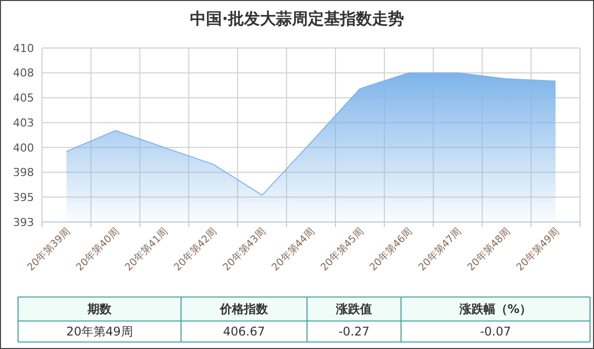  Describe the element at coordinates (495, 309) in the screenshot. I see `text: 涨跌幅（%）` at that location.